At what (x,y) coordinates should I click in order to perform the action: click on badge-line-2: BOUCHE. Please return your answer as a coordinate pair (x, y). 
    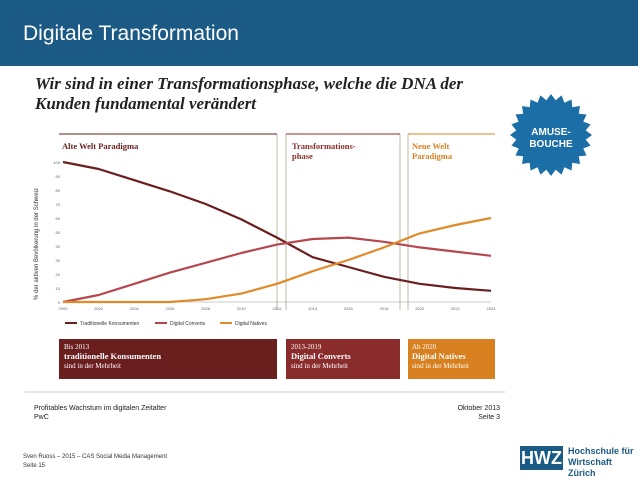
    Looking at the image, I should click on (551, 144).